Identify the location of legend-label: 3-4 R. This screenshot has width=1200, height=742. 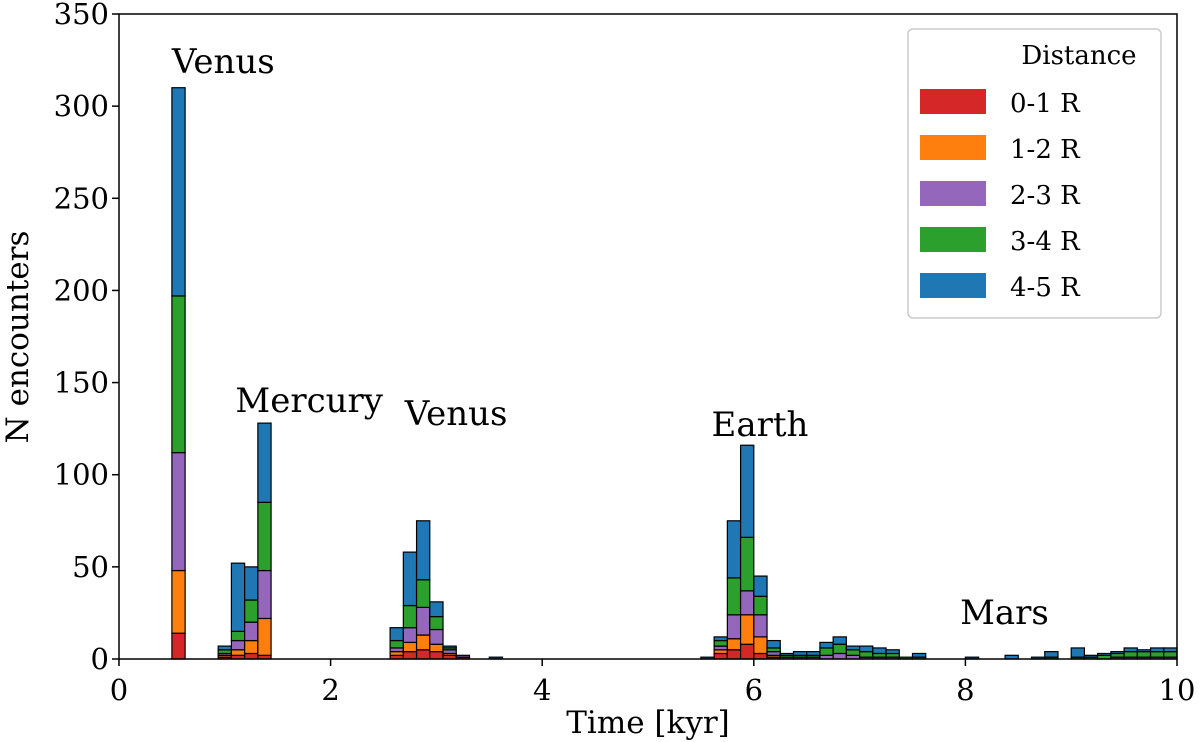
(1045, 242).